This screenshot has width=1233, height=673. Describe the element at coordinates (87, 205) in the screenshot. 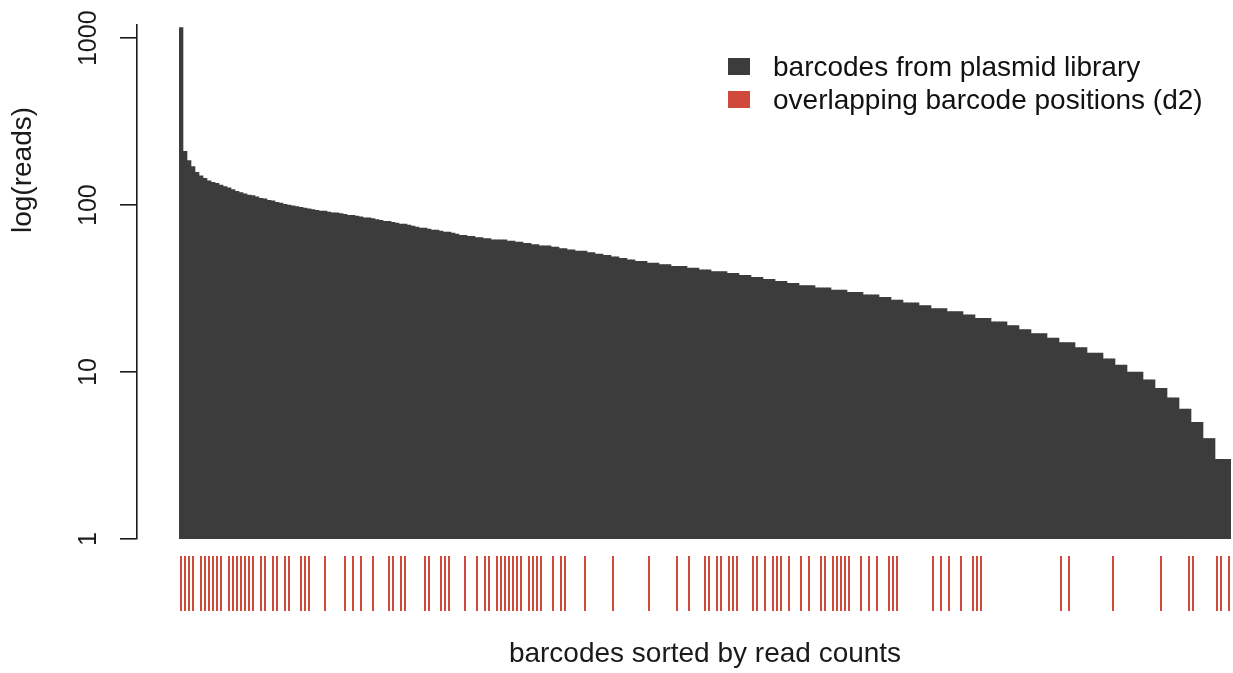

I see `y-tick-label: 100` at that location.